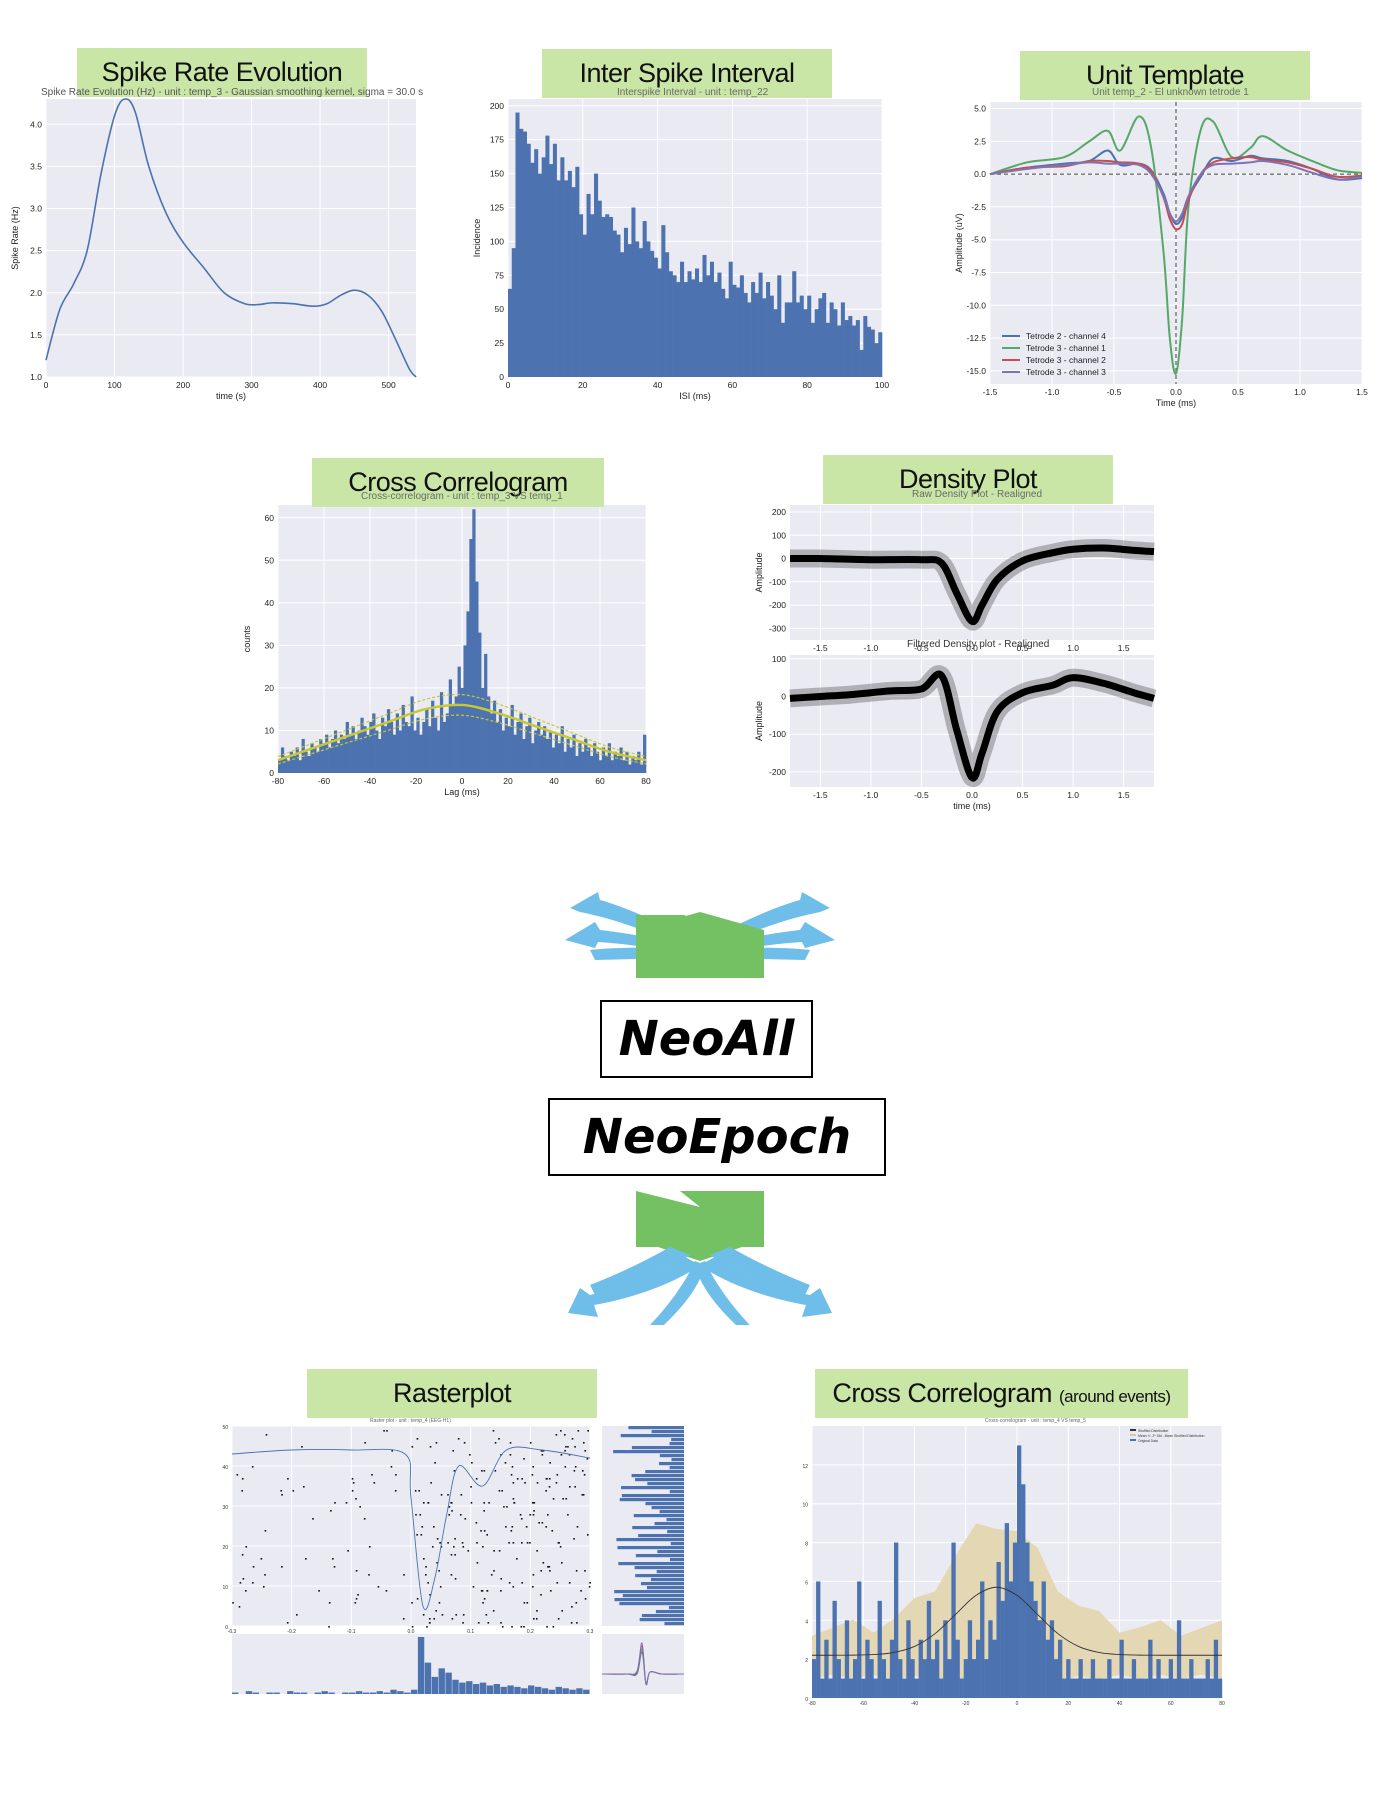 Image resolution: width=1400 pixels, height=1800 pixels. What do you see at coordinates (820, 648) in the screenshot?
I see `density-raw-xtick-label: -1.5` at bounding box center [820, 648].